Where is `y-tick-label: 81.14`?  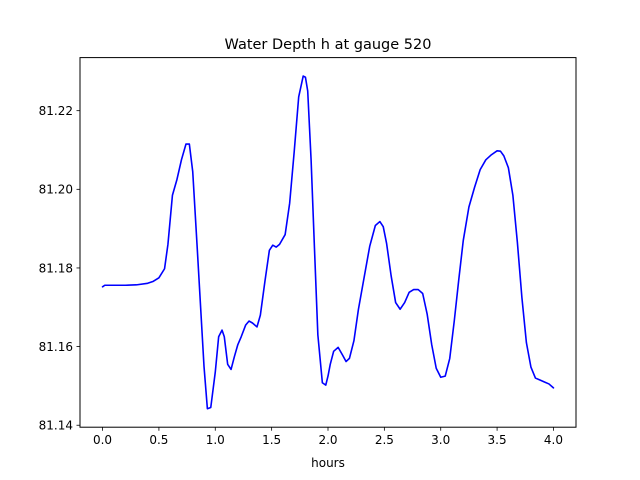
y-tick-label: 81.14 is located at coordinates (56, 426).